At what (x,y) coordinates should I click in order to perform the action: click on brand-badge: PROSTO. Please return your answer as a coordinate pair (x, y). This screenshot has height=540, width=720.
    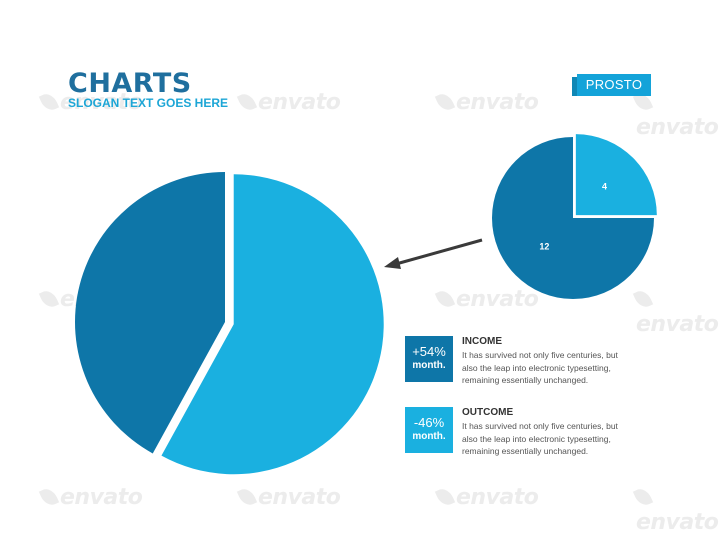
    Looking at the image, I should click on (611, 85).